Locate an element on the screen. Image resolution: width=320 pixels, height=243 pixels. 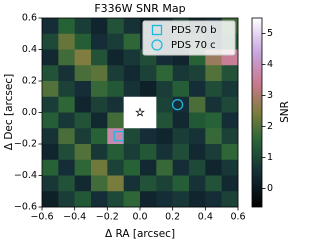
x-tick-label: −0.2 is located at coordinates (107, 217).